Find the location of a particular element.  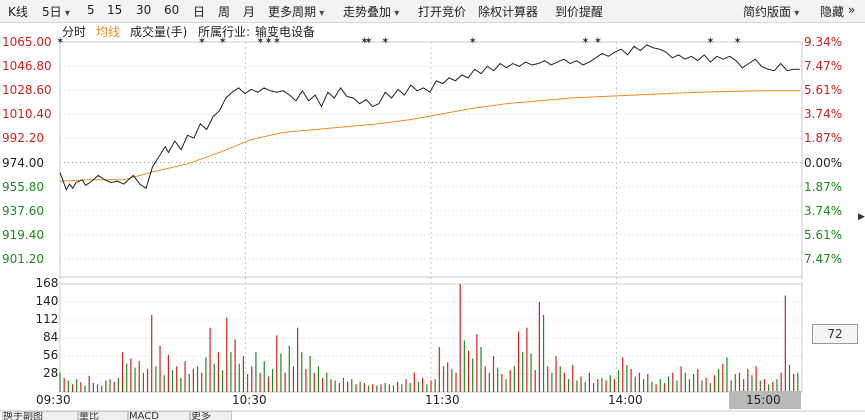

toolbar-item-13: 到价提醒 is located at coordinates (579, 12).